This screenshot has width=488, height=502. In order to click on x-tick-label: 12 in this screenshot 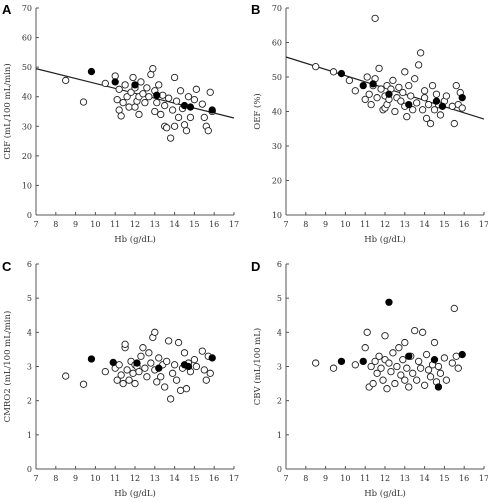, I will do `click(135, 224)`.